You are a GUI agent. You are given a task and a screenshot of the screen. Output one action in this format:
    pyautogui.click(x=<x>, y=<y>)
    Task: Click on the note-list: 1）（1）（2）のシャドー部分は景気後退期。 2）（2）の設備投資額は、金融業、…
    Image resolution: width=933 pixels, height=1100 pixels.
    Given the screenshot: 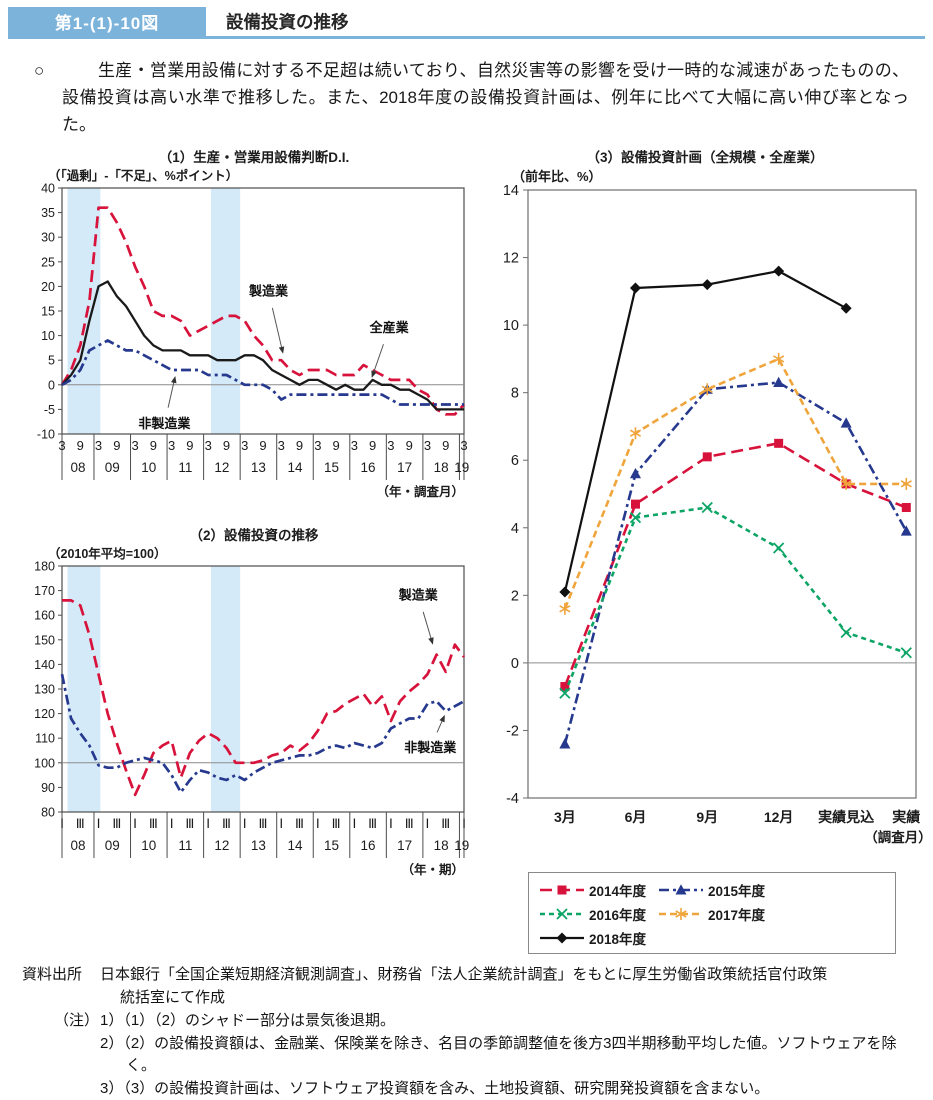 What is the action you would take?
    pyautogui.click(x=506, y=1055)
    